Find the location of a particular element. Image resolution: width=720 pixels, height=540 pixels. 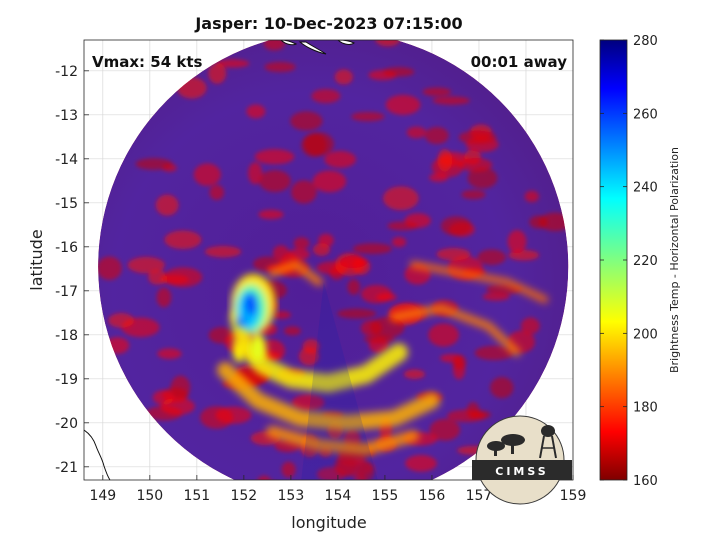

x-tick-label: 152 is located at coordinates (243, 496).